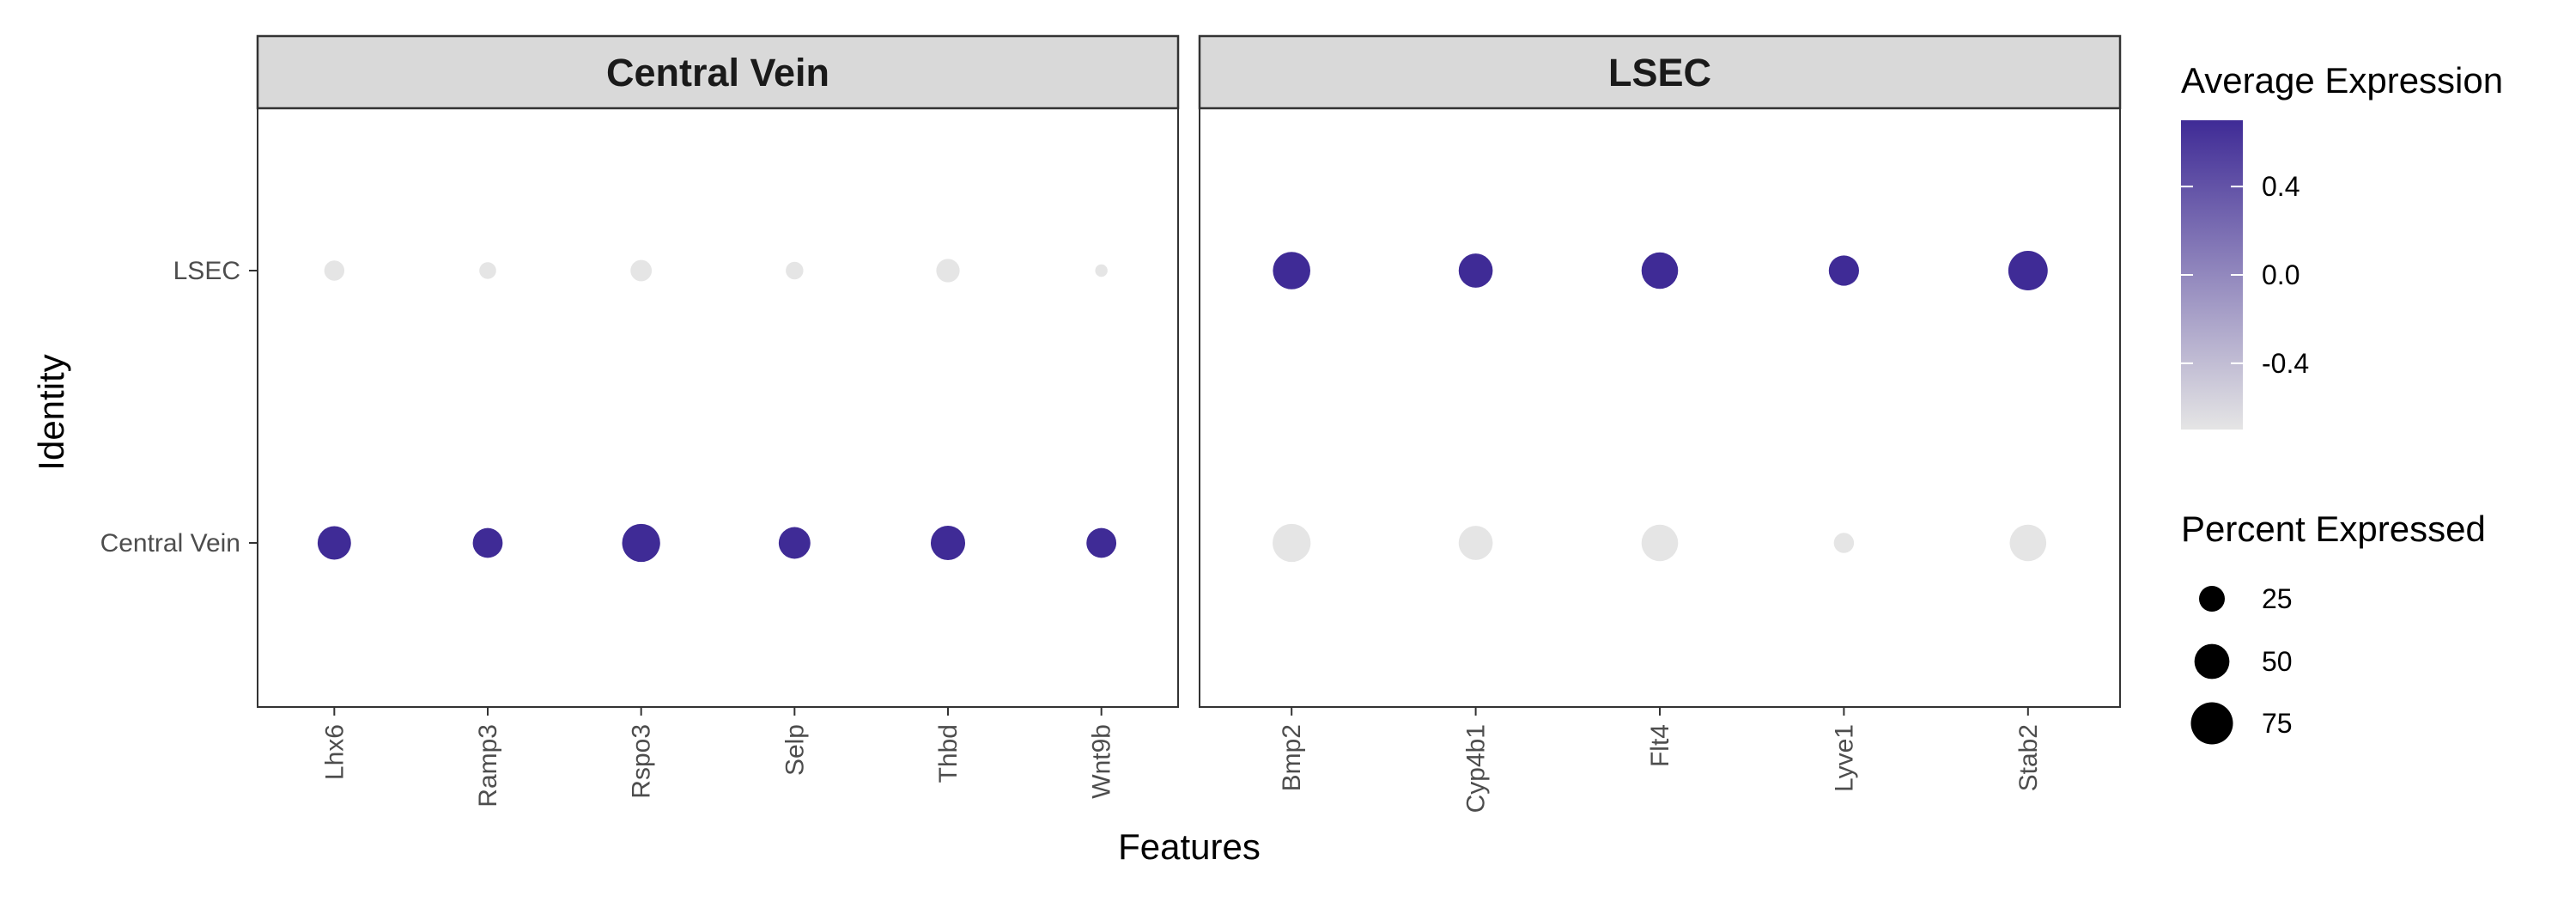 This screenshot has height=902, width=2576. I want to click on facet-strip-title: LSEC, so click(1660, 72).